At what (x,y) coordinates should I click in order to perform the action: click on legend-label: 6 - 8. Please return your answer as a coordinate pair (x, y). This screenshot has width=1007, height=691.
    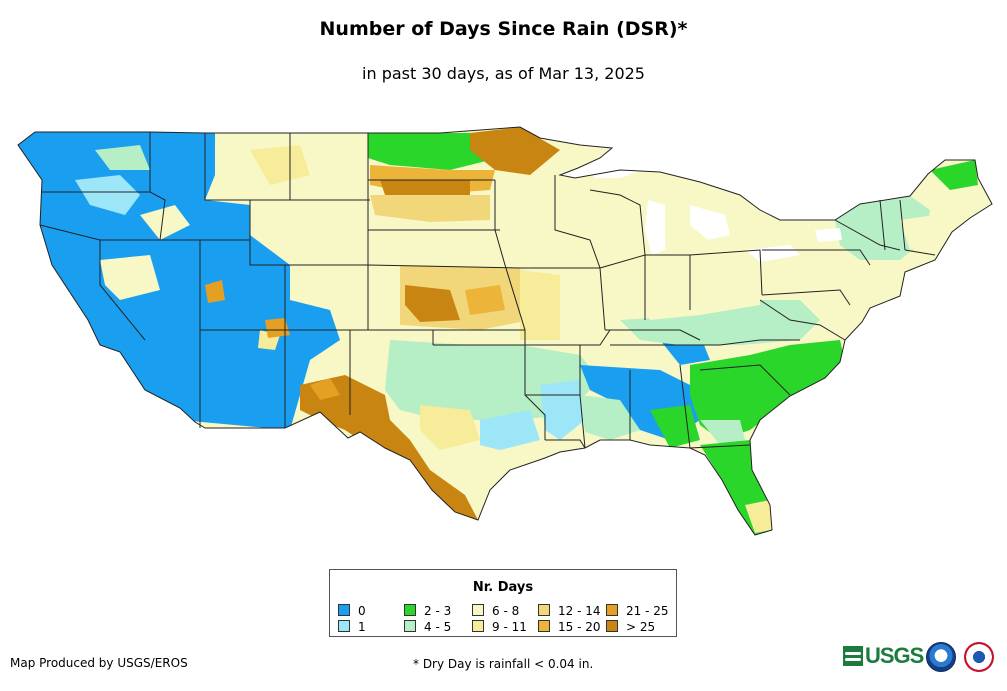
    Looking at the image, I should click on (506, 611).